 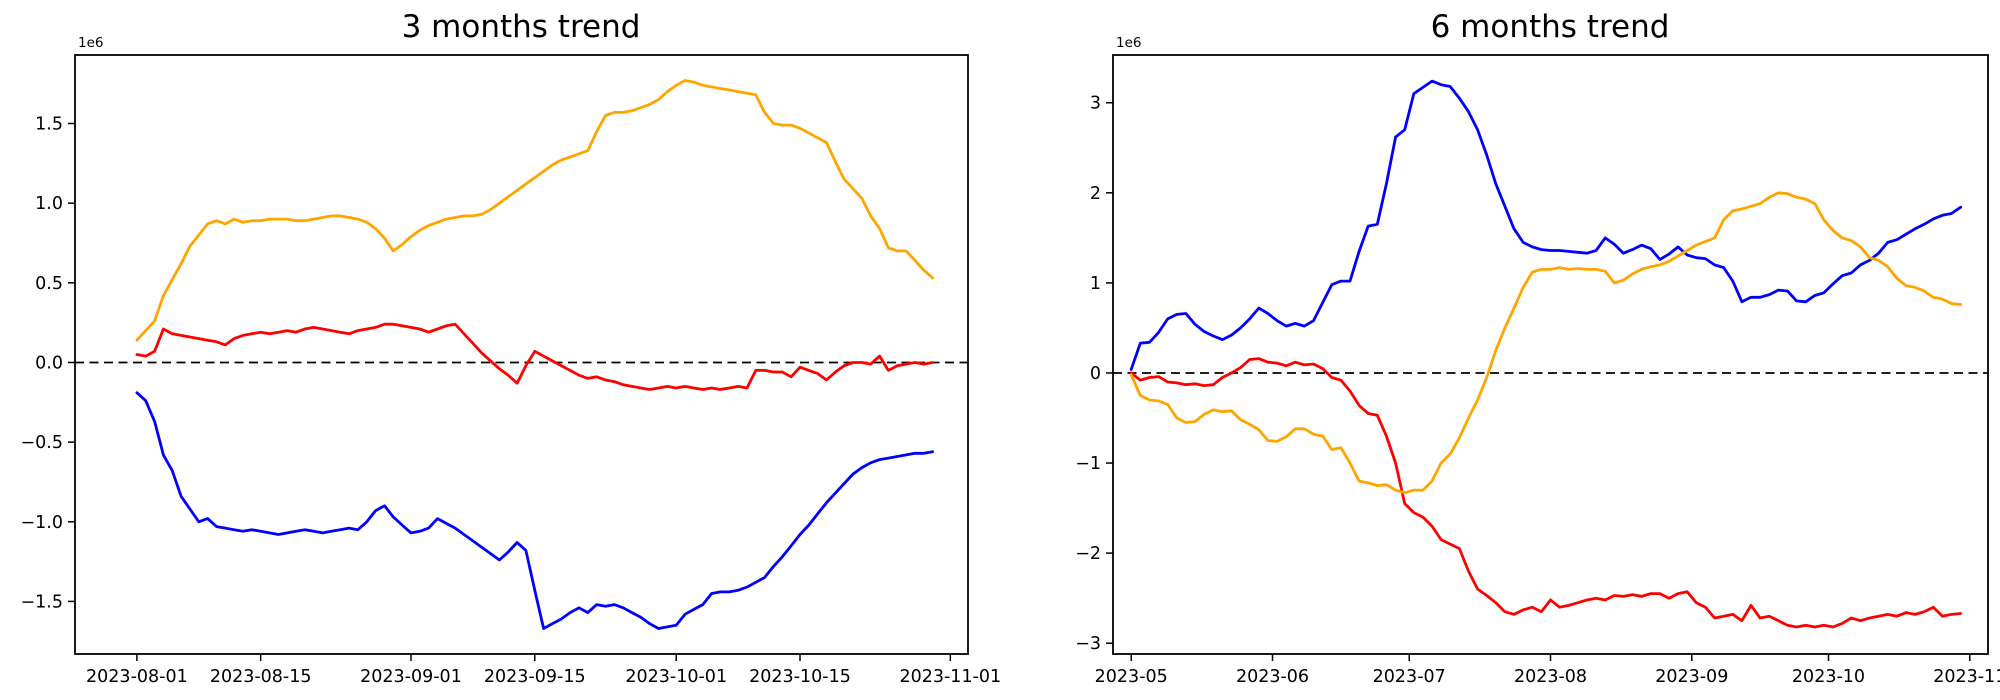 I want to click on y-tick-label: −0.5, so click(x=42, y=443).